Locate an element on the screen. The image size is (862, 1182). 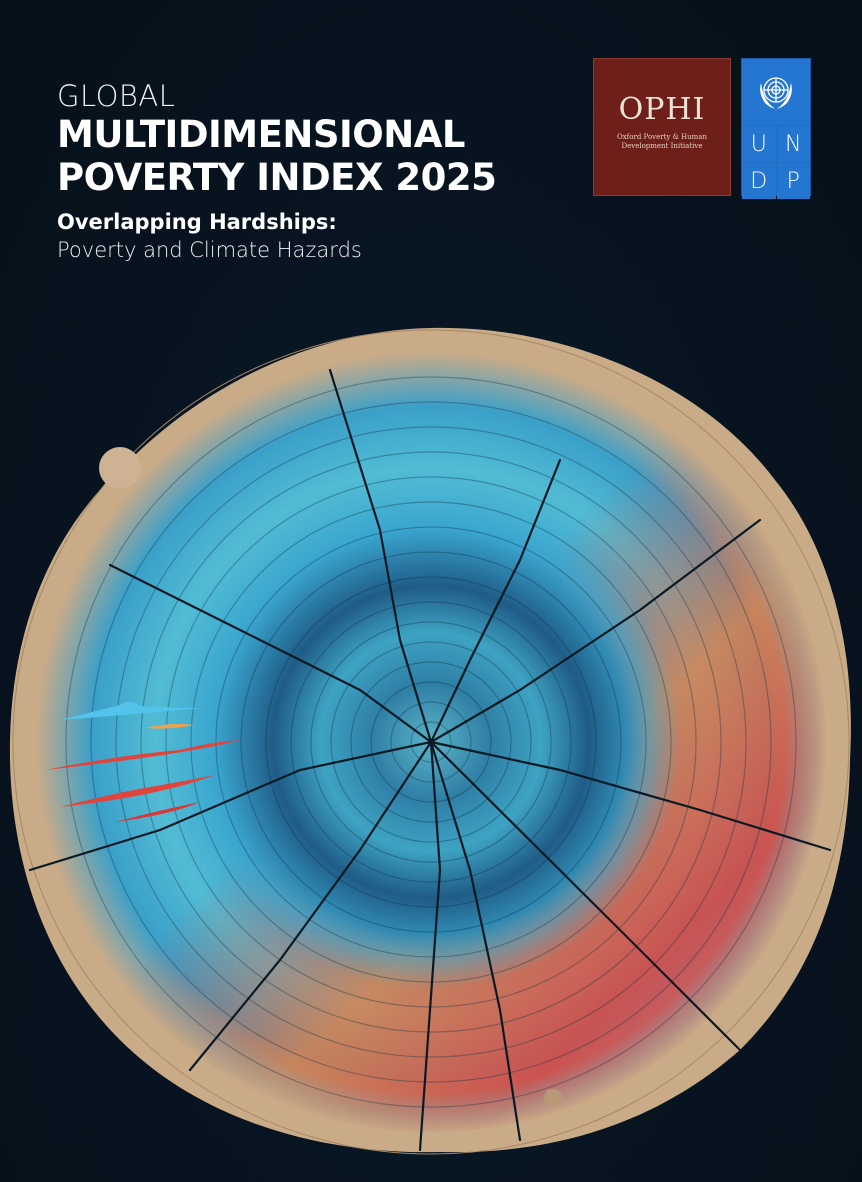
un-emblem-icon is located at coordinates (776, 92).